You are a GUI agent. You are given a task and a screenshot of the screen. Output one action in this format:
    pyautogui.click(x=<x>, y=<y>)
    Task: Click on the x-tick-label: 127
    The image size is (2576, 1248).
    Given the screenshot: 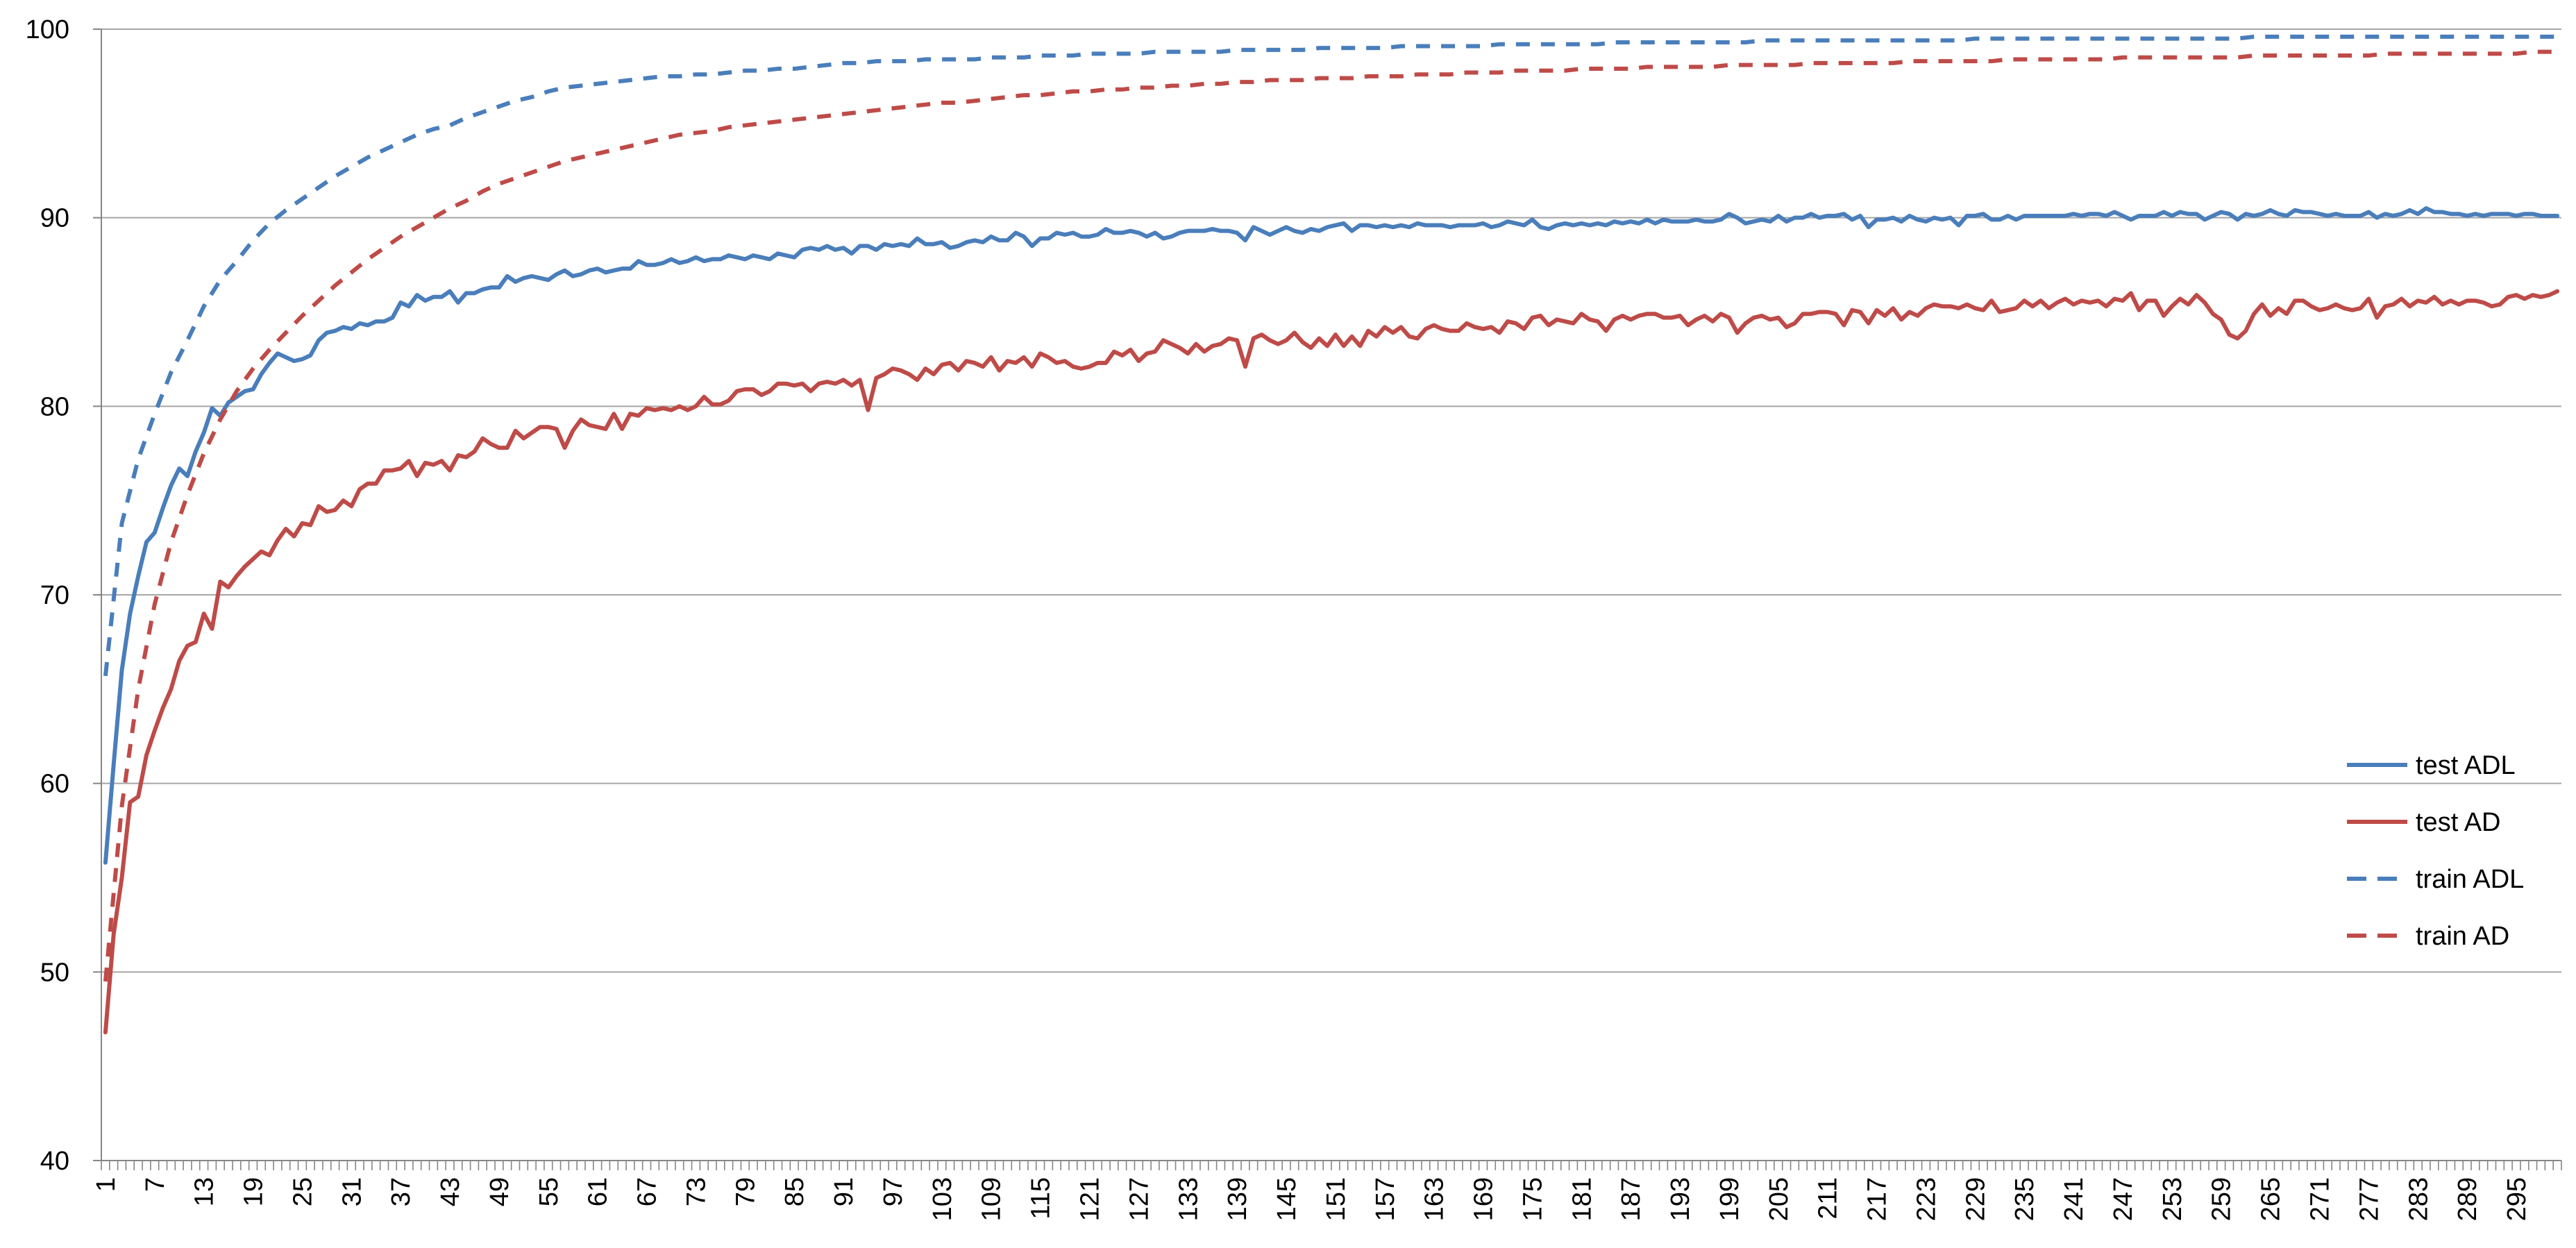 What is the action you would take?
    pyautogui.click(x=1139, y=1199)
    